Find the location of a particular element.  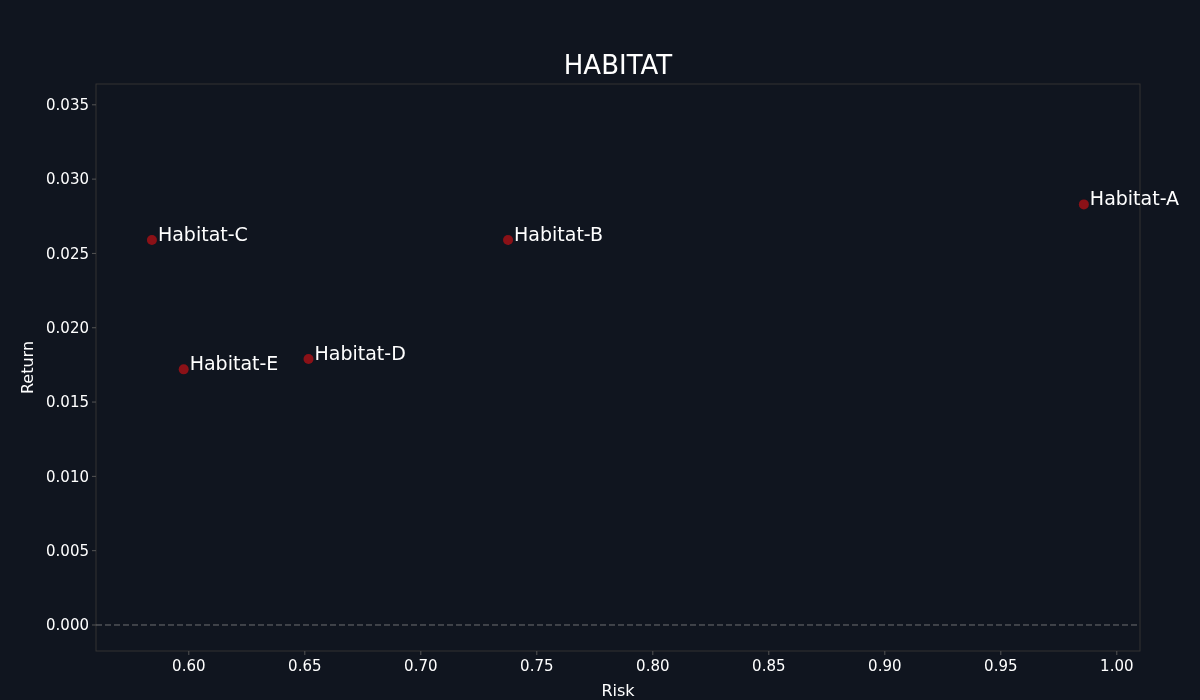

x-tick-label: 0.60 is located at coordinates (189, 666).